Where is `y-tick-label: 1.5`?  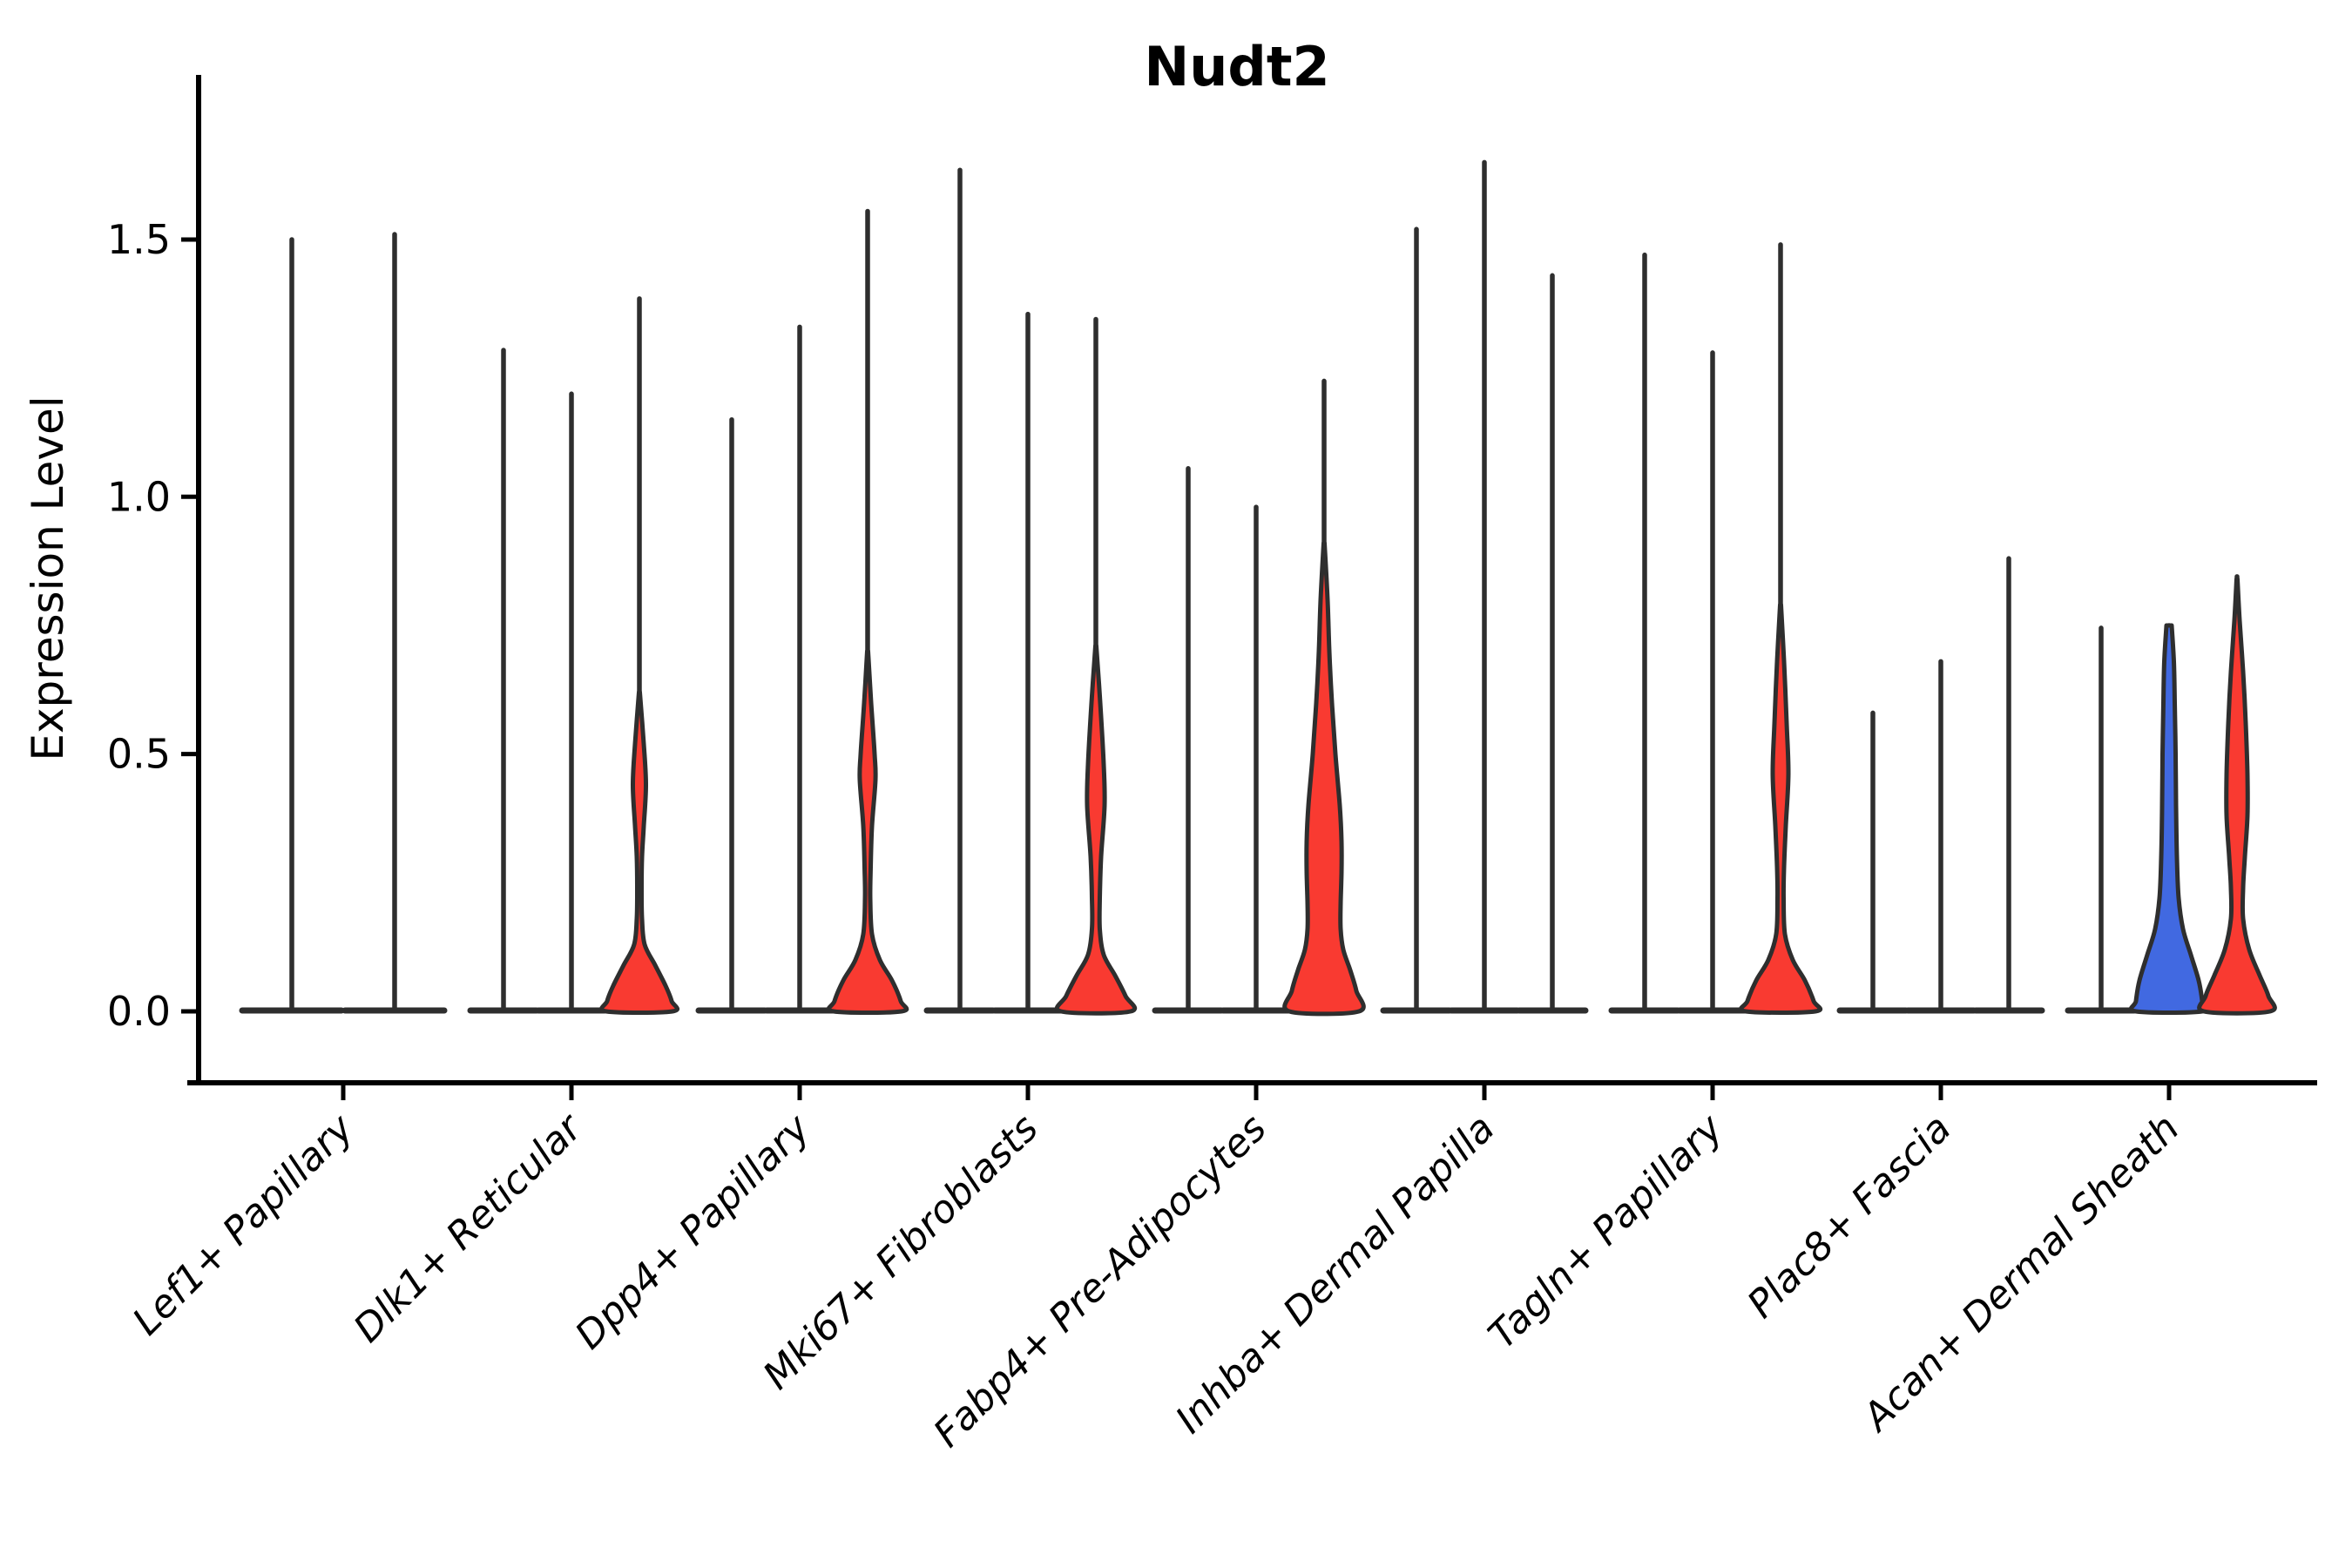
y-tick-label: 1.5 is located at coordinates (139, 240).